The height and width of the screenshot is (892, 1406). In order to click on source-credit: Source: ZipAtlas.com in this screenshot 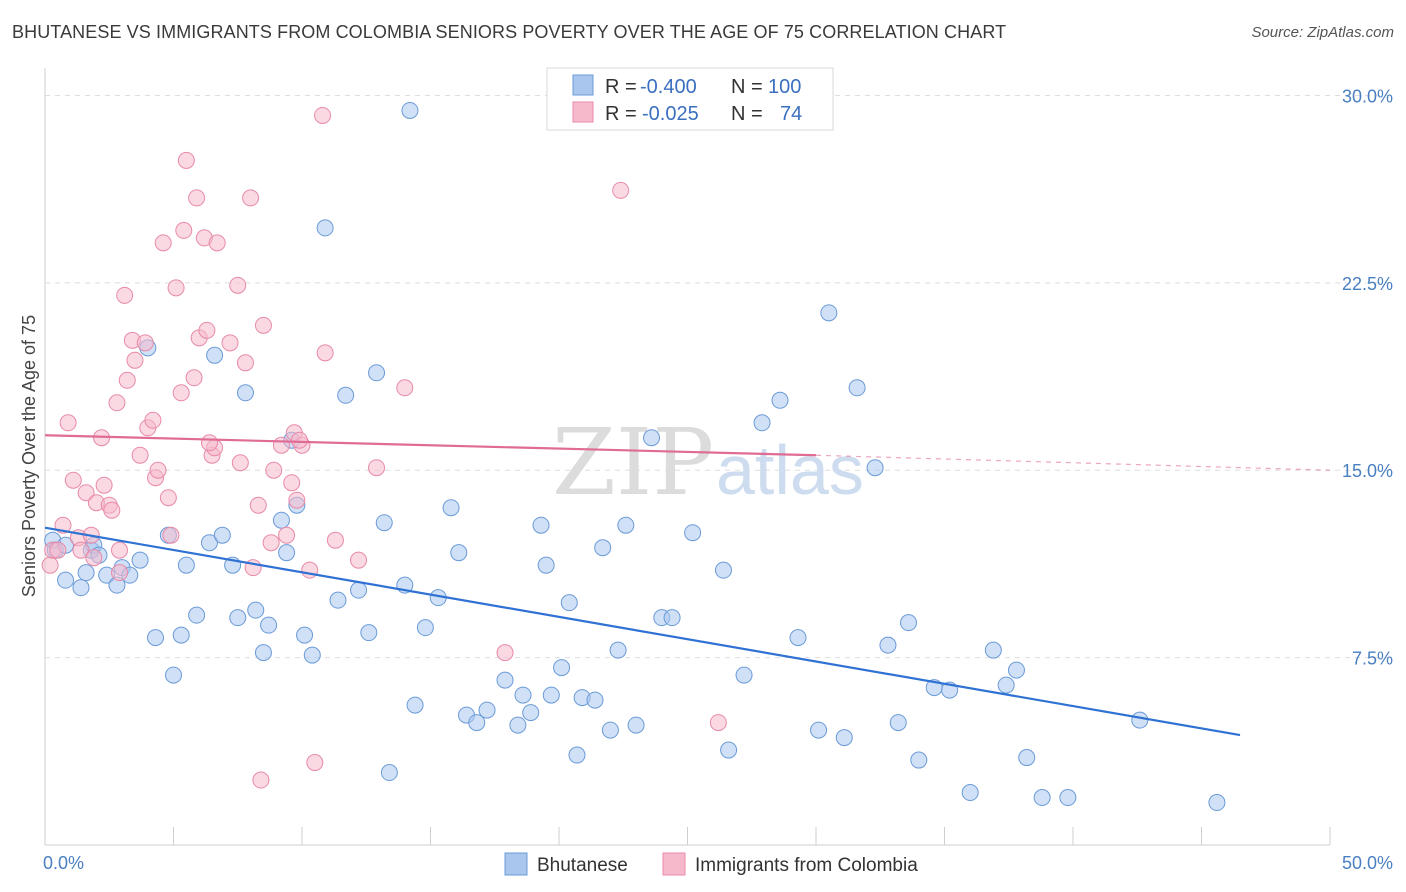, I will do `click(1322, 32)`.